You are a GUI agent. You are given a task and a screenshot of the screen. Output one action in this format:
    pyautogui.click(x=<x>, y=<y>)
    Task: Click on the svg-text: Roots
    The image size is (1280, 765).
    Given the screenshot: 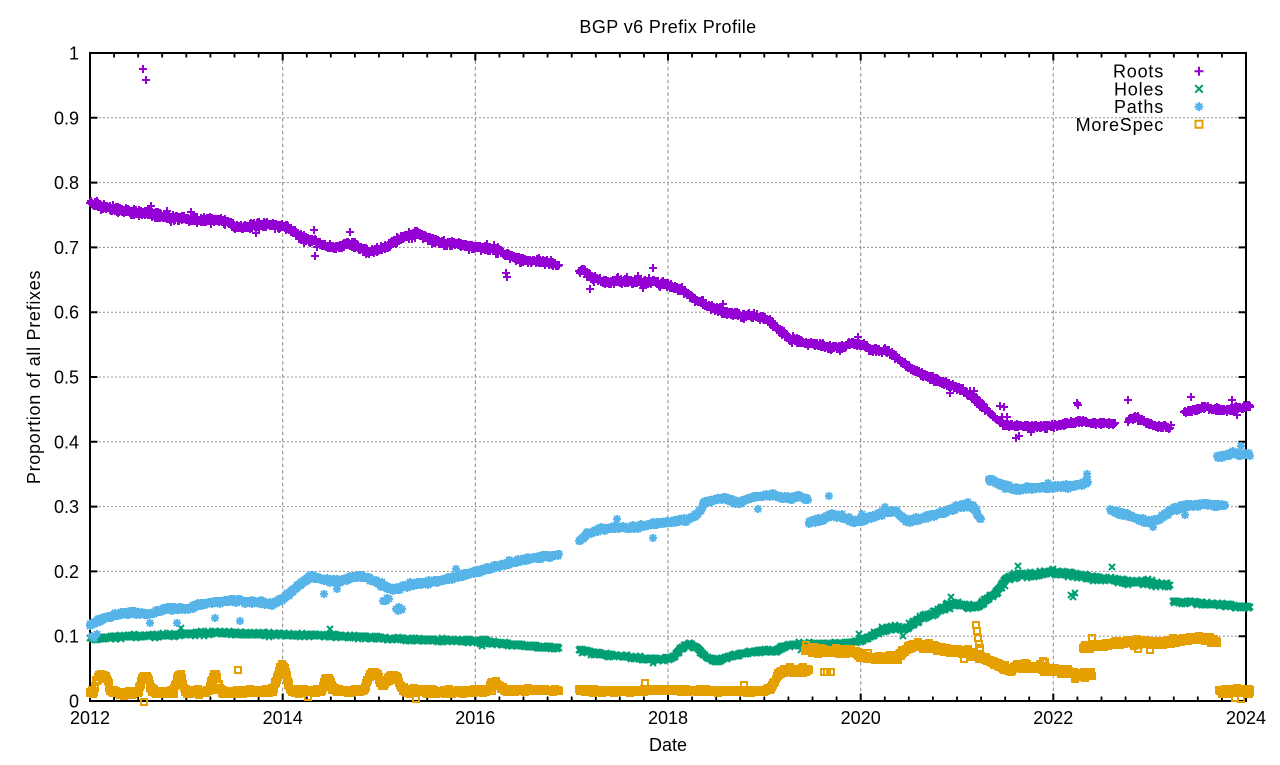 What is the action you would take?
    pyautogui.click(x=1138, y=72)
    